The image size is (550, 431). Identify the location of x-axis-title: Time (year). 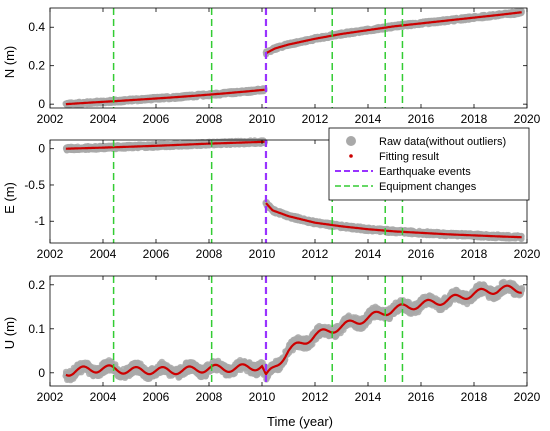
(300, 421).